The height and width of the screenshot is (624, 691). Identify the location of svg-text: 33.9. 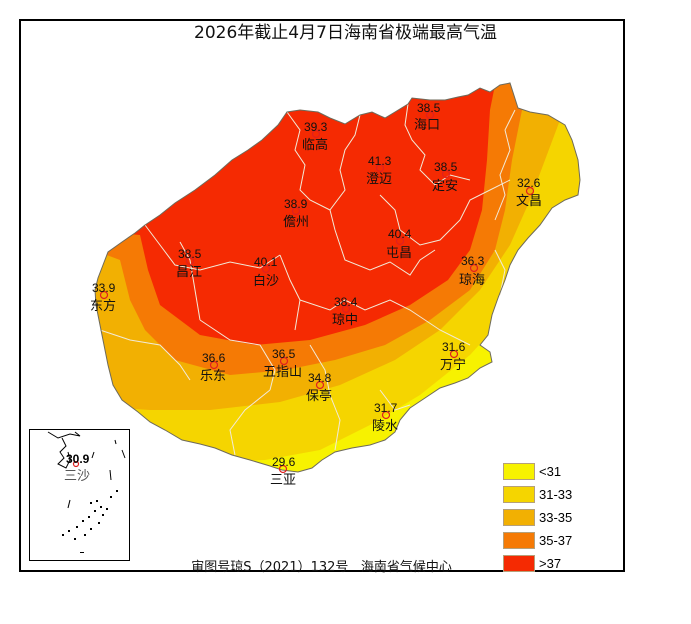
(104, 288).